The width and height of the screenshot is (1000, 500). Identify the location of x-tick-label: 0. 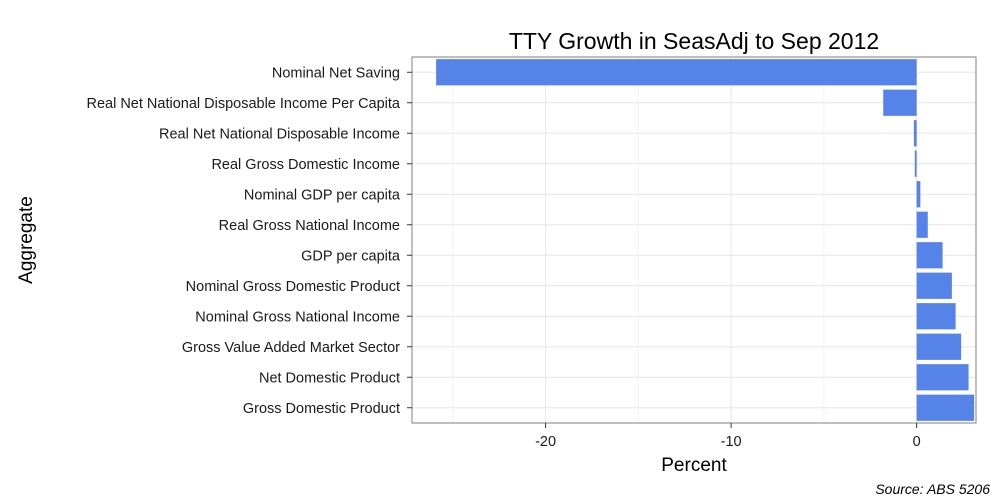
(917, 442).